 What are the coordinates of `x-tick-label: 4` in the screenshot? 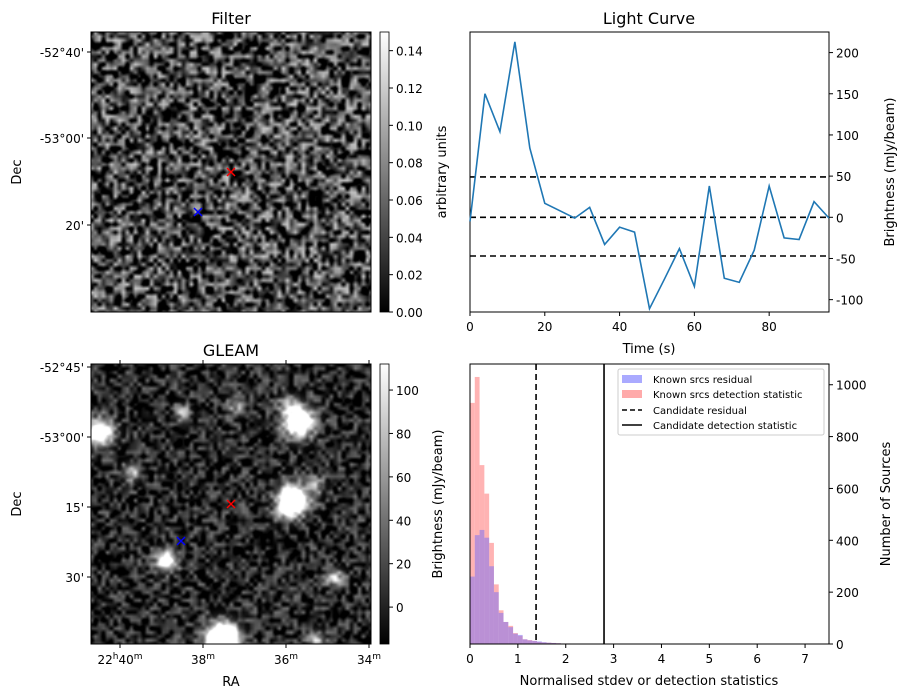 It's located at (662, 659).